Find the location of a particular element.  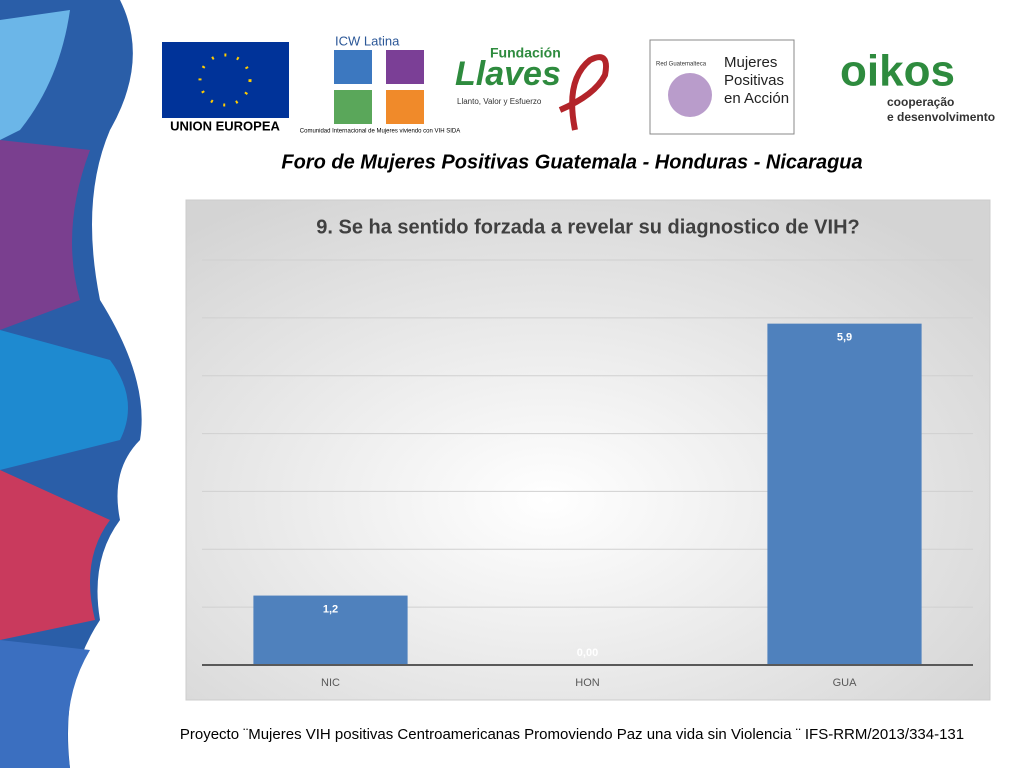

logo-text: oikos is located at coordinates (897, 71).